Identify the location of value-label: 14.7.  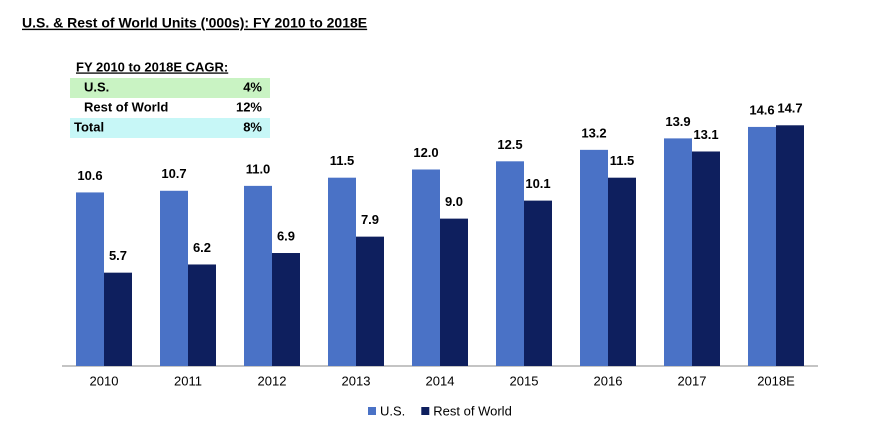
(789, 108).